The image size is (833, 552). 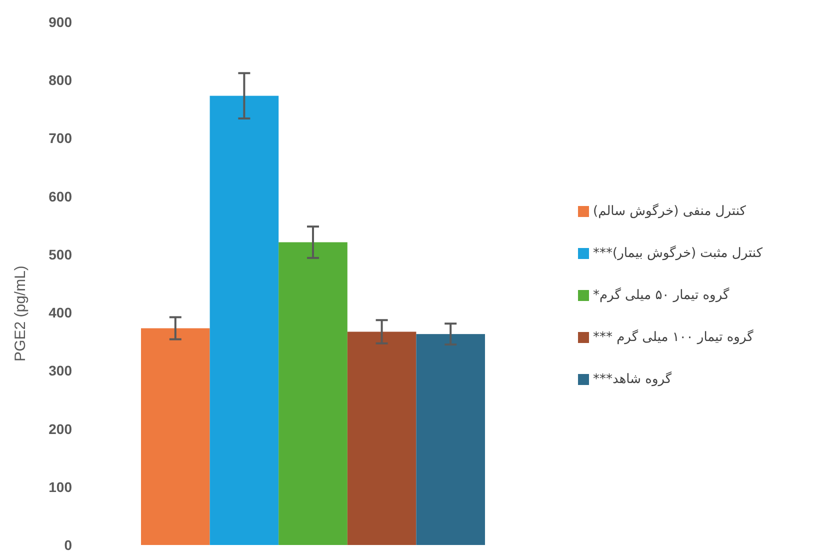 I want to click on y-tick-label: 600, so click(x=60, y=196).